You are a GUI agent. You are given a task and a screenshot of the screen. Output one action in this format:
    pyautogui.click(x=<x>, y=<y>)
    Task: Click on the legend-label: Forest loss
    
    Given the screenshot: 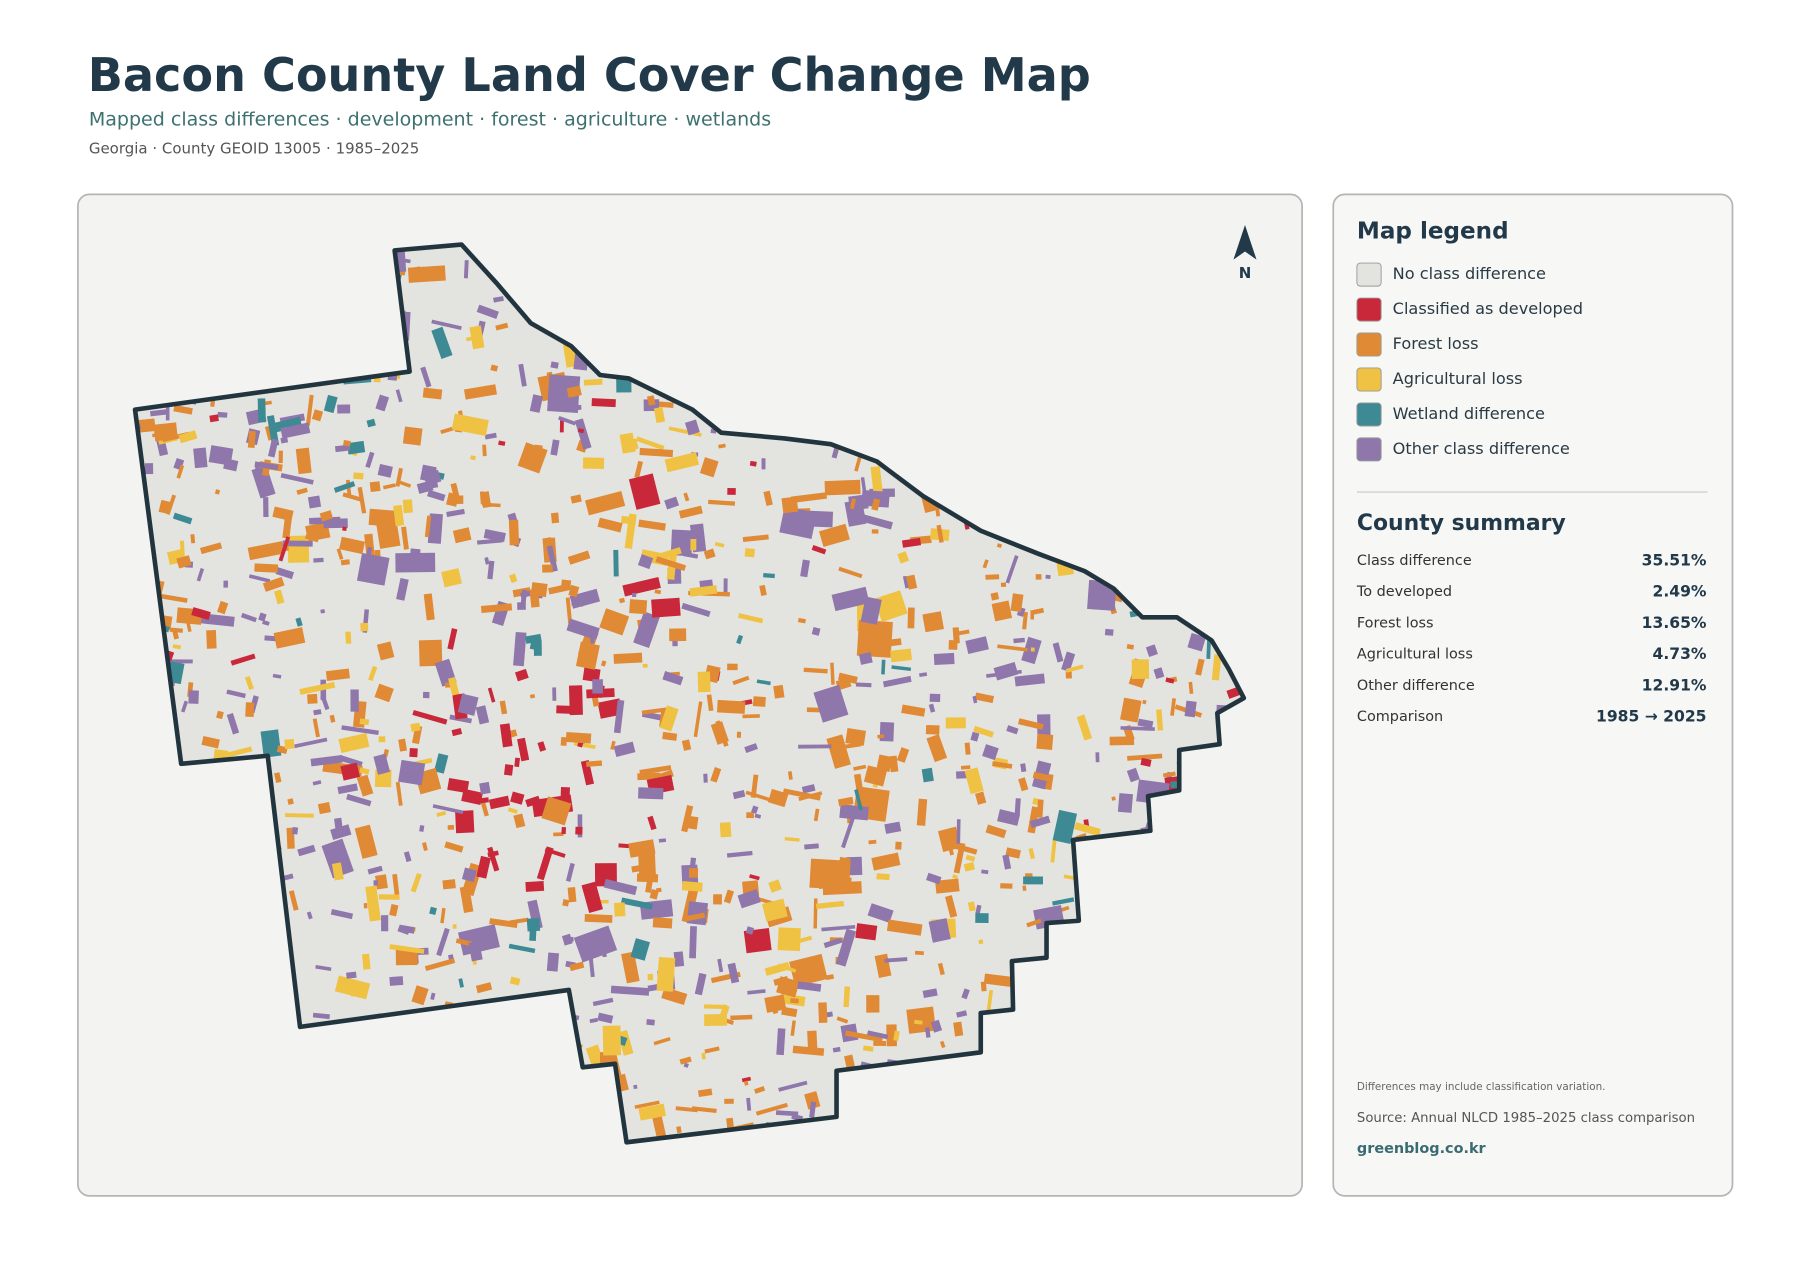 What is the action you would take?
    pyautogui.click(x=1436, y=343)
    